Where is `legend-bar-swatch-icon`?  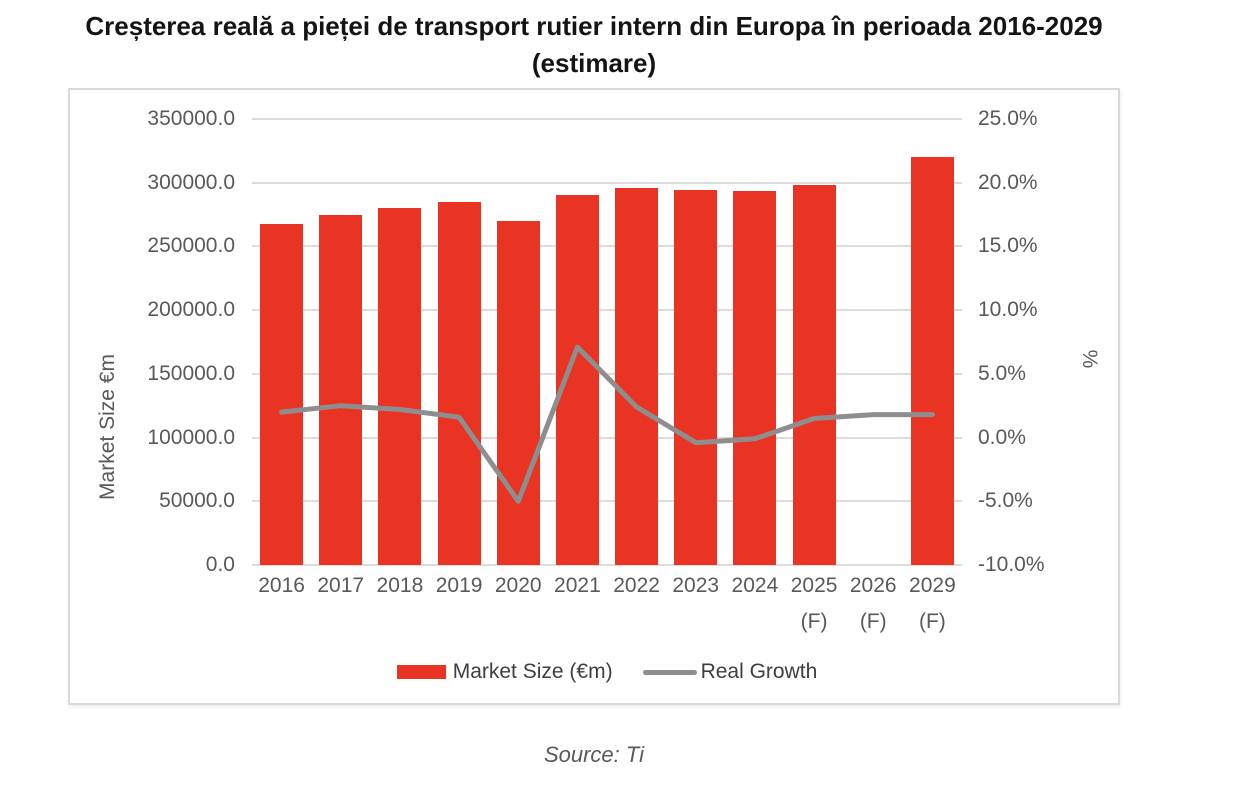
legend-bar-swatch-icon is located at coordinates (421, 672).